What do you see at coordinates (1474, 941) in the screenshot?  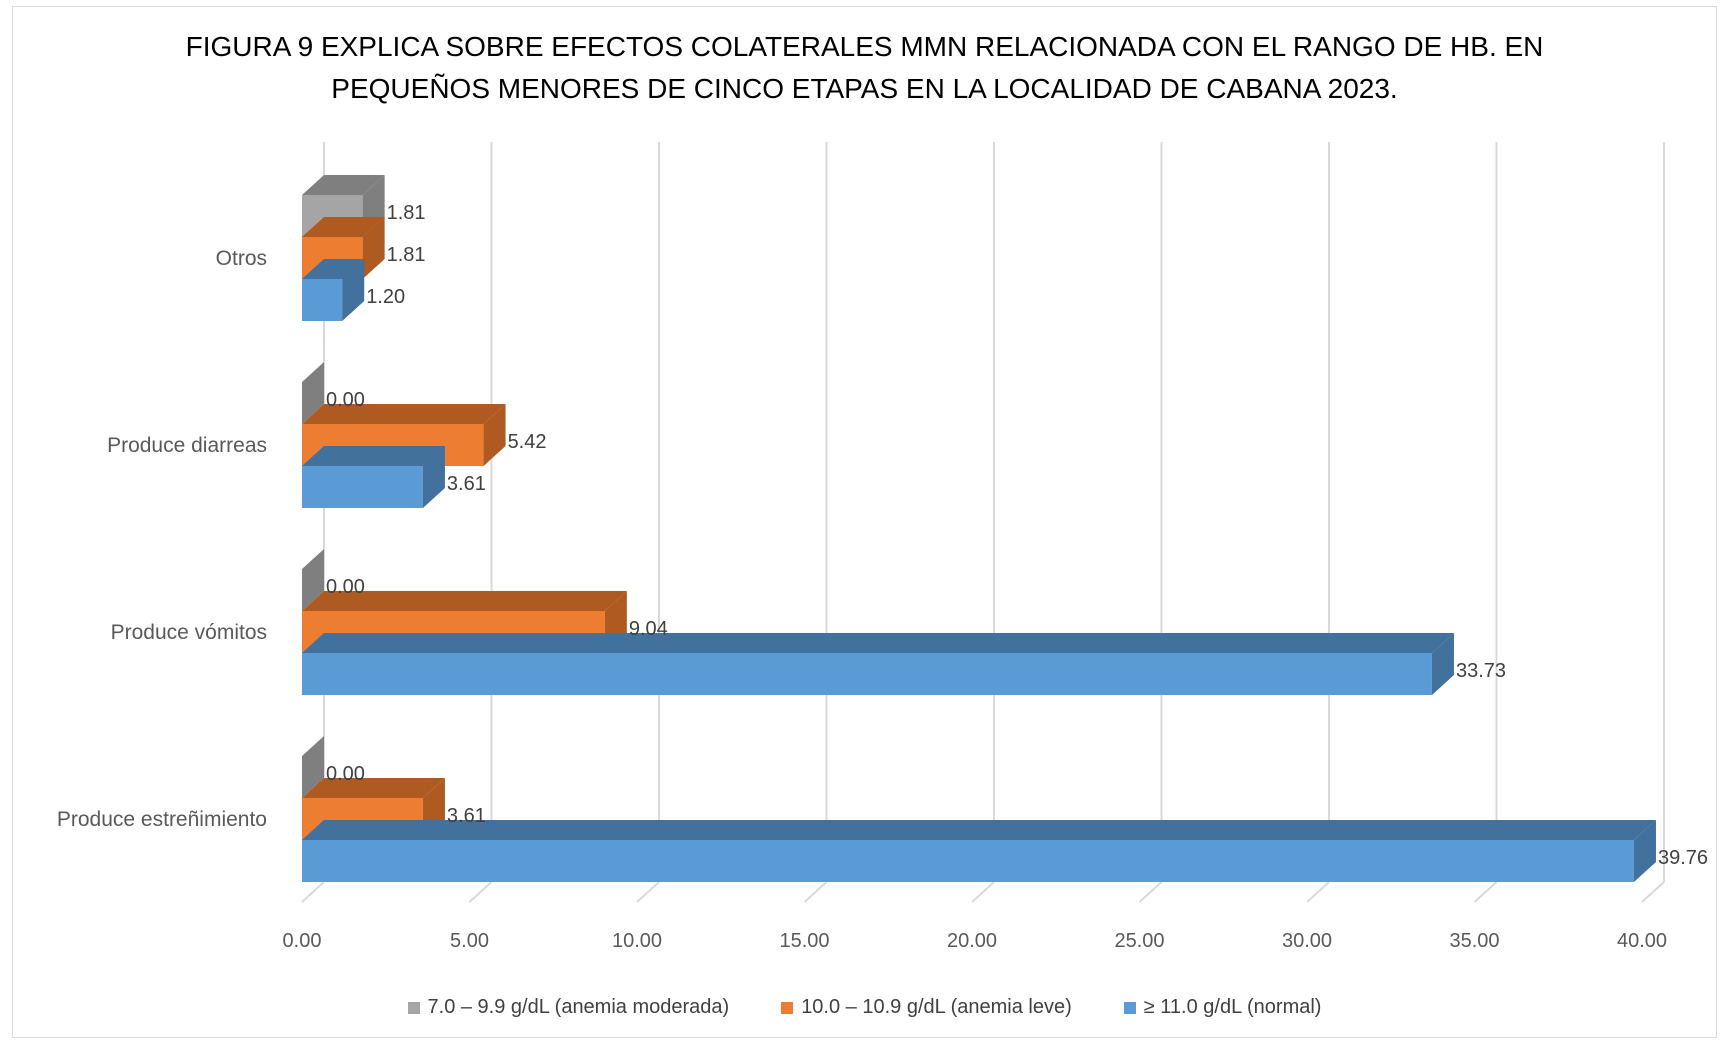 I see `x-tick-label: 35.00` at bounding box center [1474, 941].